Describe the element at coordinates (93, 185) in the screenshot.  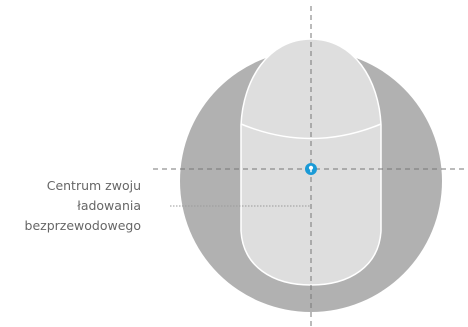
I see `coil-center-label-line-1: Centrum zwoju` at that location.